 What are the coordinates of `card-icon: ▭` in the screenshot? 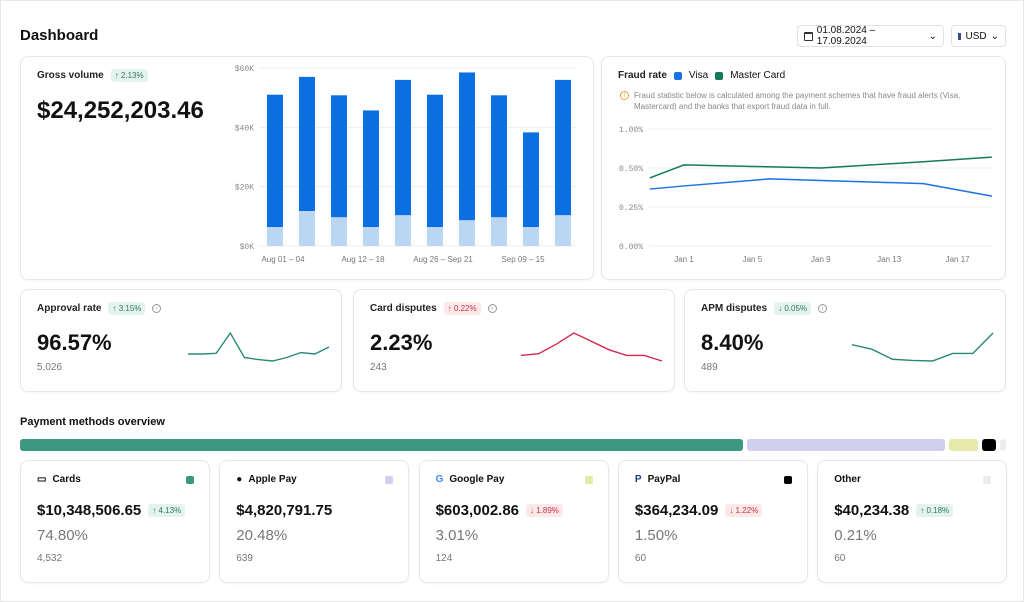 It's located at (42, 479).